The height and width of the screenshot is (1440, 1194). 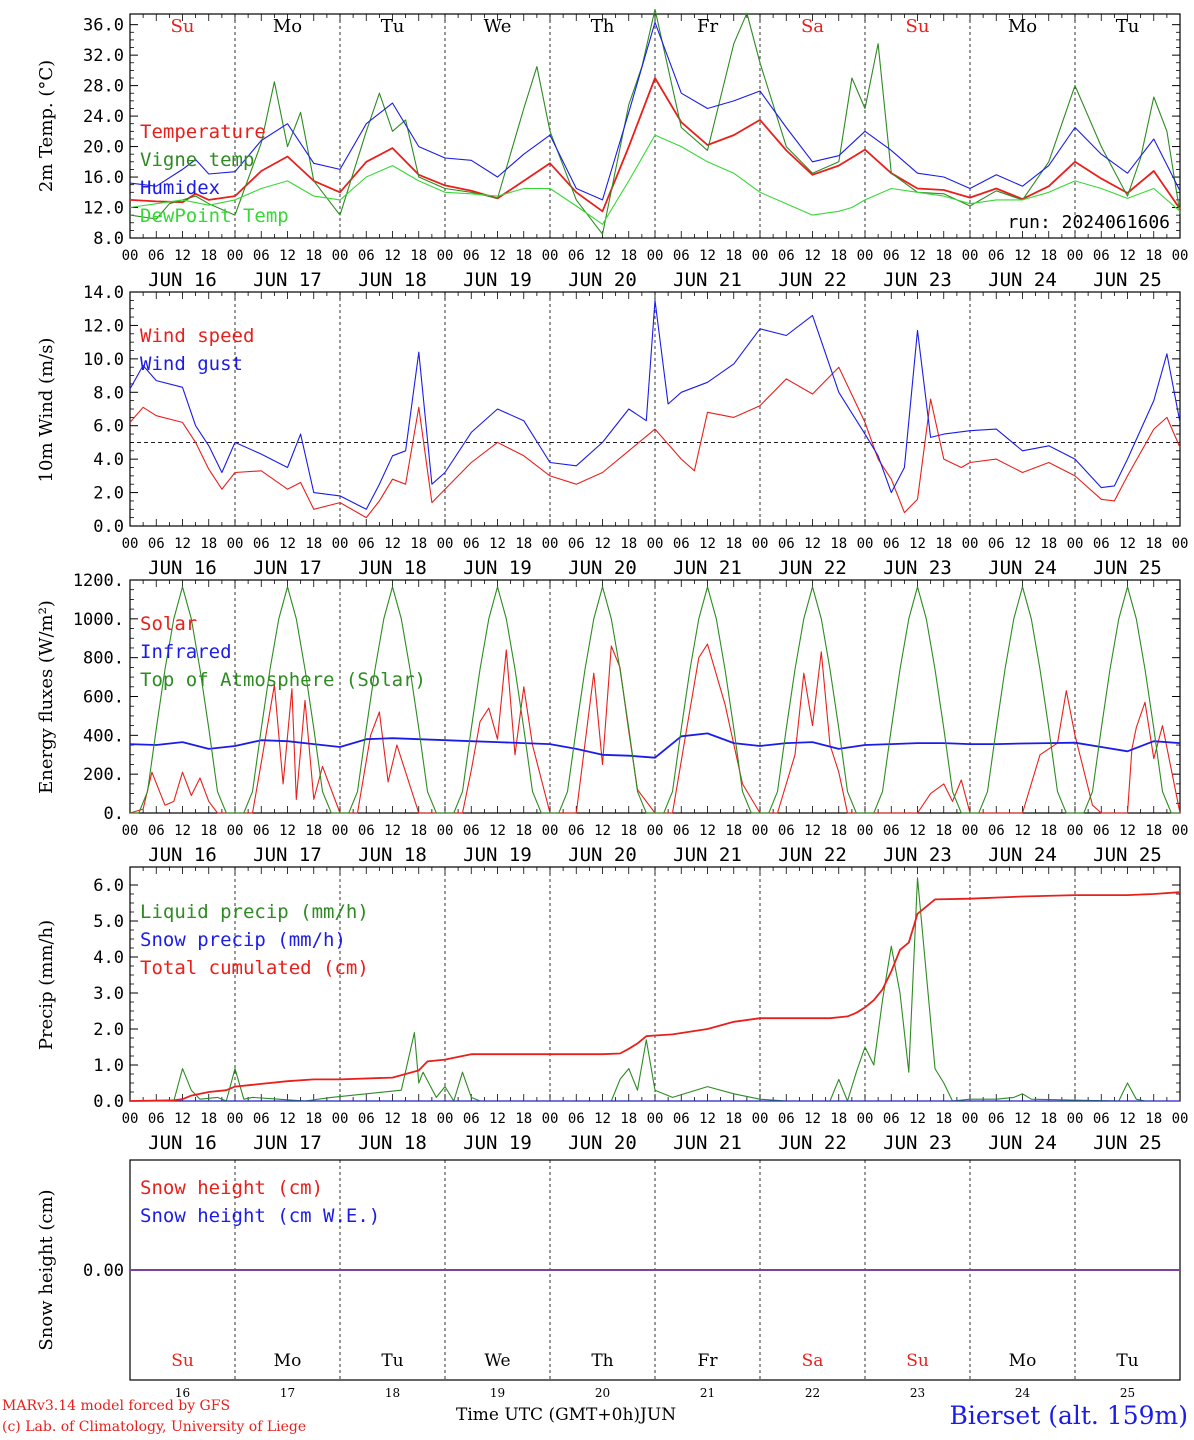 I want to click on day-abbr: Sa, so click(x=812, y=26).